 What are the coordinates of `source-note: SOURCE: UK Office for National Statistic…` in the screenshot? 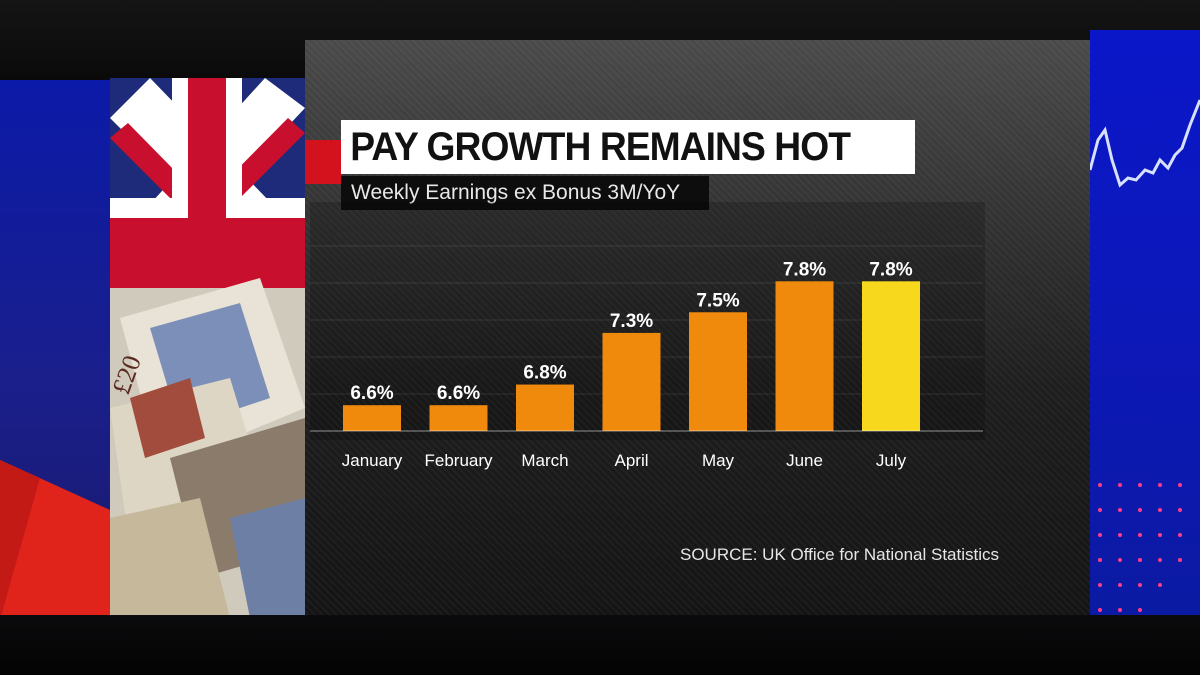 It's located at (840, 554).